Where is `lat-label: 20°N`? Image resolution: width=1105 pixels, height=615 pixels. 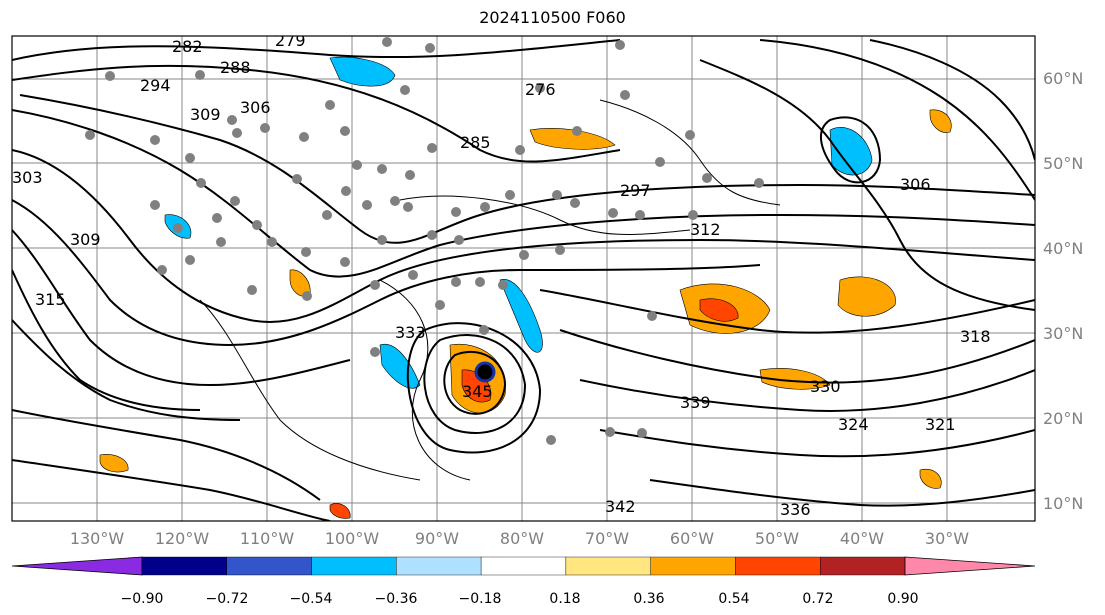
lat-label: 20°N is located at coordinates (1063, 418).